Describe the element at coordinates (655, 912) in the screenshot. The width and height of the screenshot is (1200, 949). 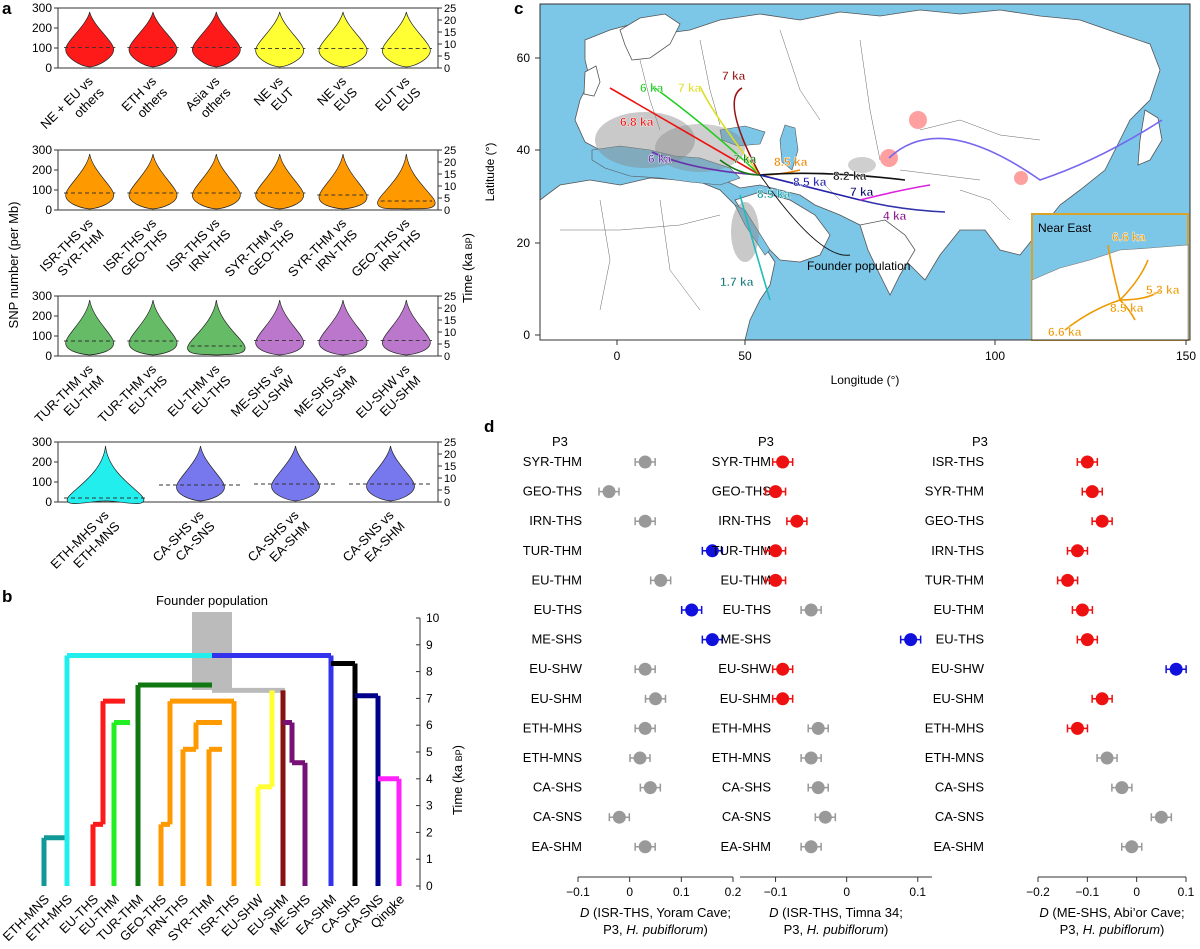
I see `dstat-xlabel-line1: D (ISR-THS, Yoram Cave;` at that location.